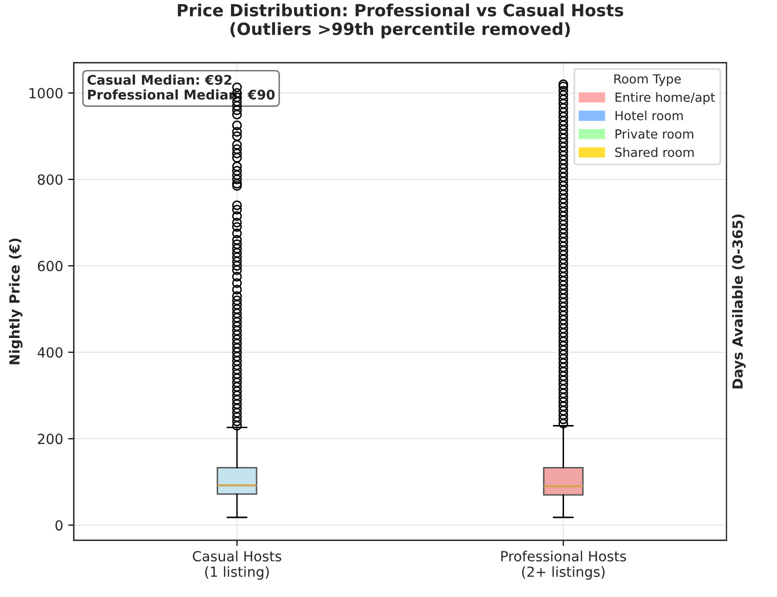 This screenshot has width=777, height=597. What do you see at coordinates (739, 301) in the screenshot?
I see `y2-axis-title: Days Available (0-365)` at bounding box center [739, 301].